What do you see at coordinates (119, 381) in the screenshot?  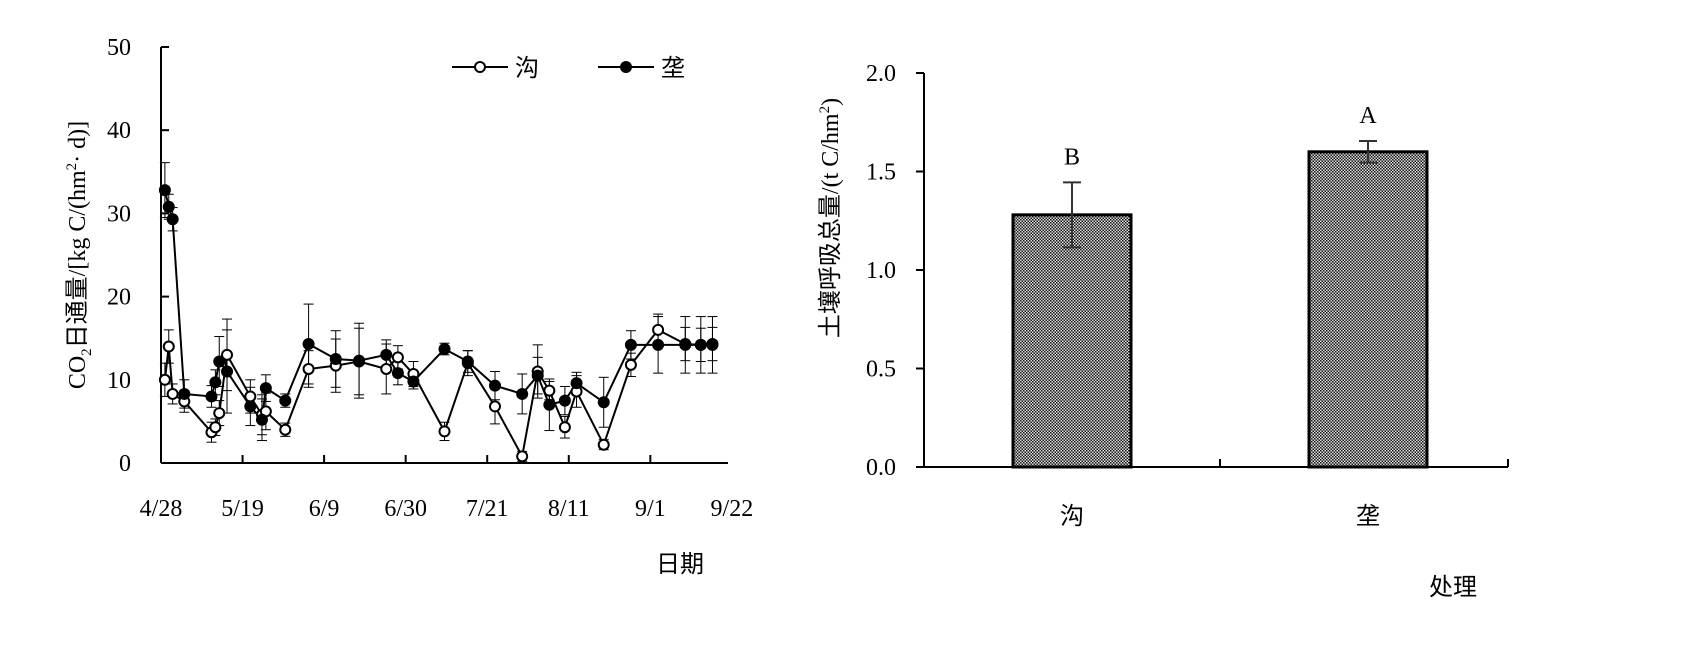 I see `line-chart-y-tick-label: 10` at bounding box center [119, 381].